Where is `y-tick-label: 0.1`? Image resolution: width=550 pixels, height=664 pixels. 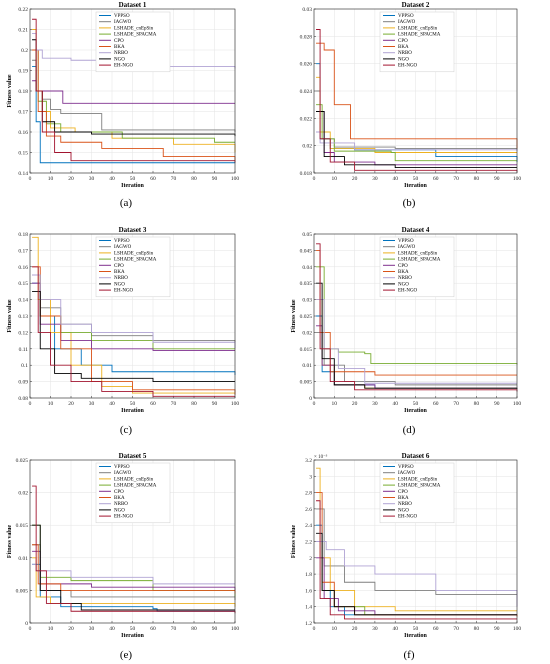 y-tick-label: 0.1 is located at coordinates (24, 366).